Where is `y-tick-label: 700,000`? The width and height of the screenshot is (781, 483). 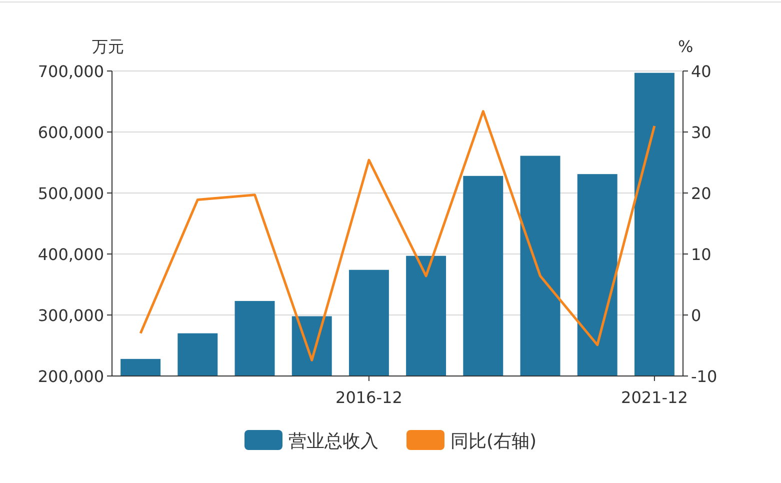
y-tick-label: 700,000 is located at coordinates (71, 71).